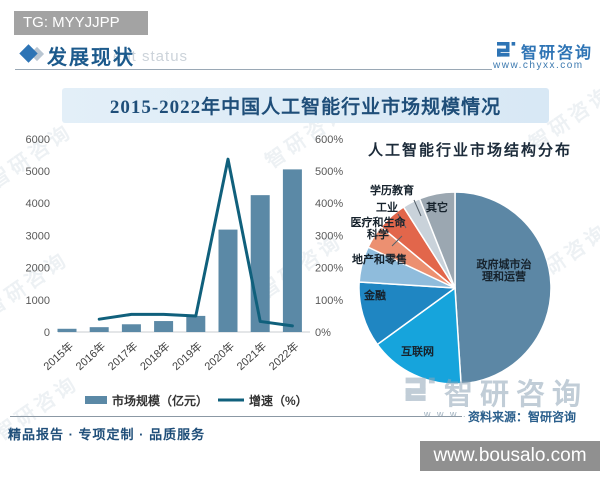 Image resolution: width=600 pixels, height=480 pixels. What do you see at coordinates (378, 229) in the screenshot?
I see `pie-label-medical-lifescience: 医疗和生命科学` at bounding box center [378, 229].